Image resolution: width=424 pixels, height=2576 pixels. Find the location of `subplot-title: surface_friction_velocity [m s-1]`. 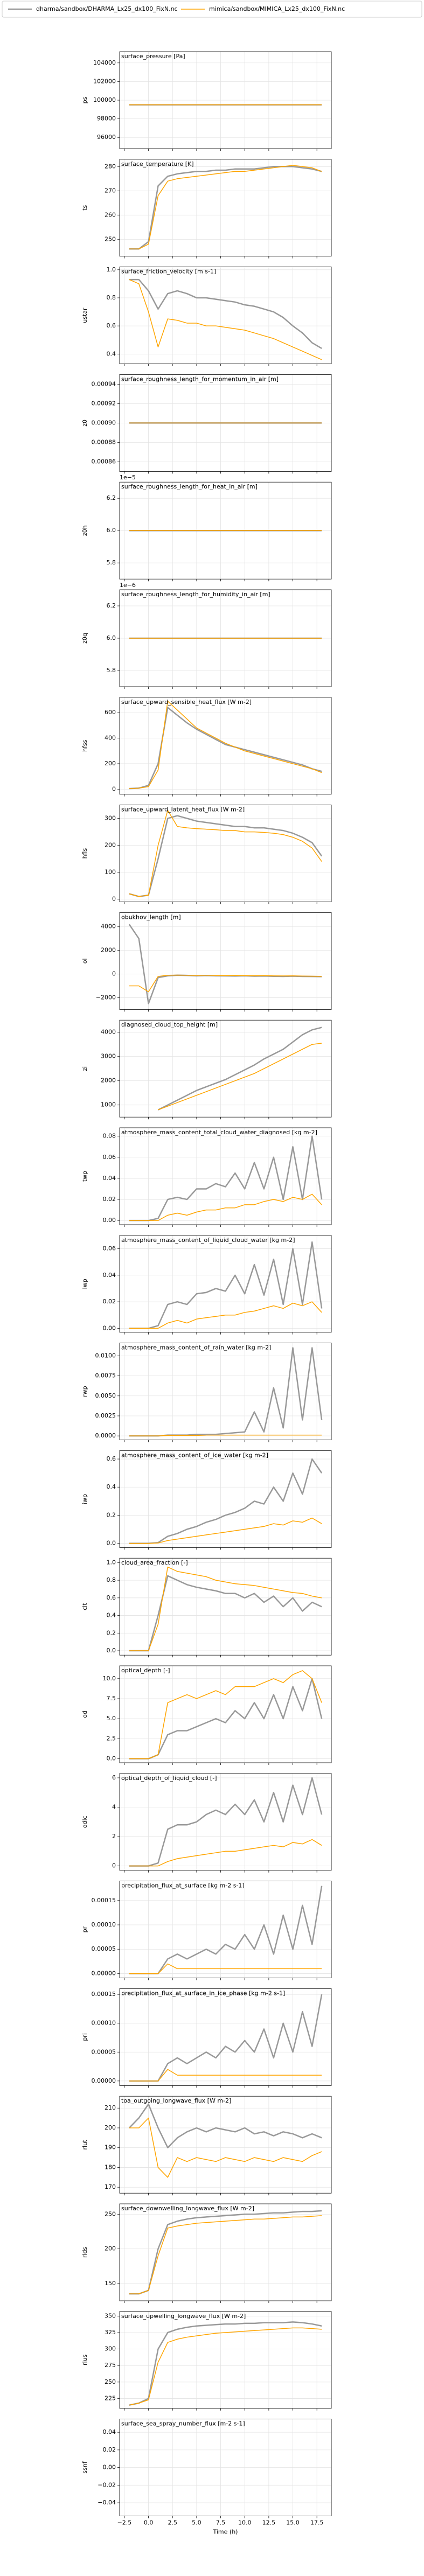

subplot-title: surface_friction_velocity [m s-1] is located at coordinates (168, 271).